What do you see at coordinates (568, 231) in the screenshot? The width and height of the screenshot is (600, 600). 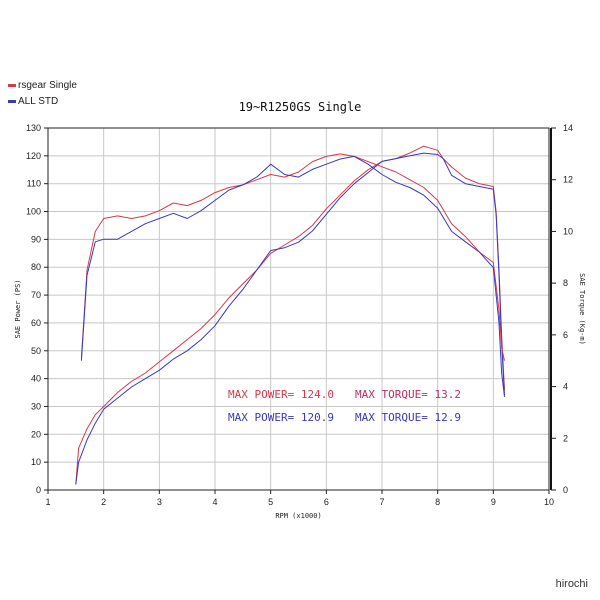 I see `y-right-tick-label: 10` at bounding box center [568, 231].